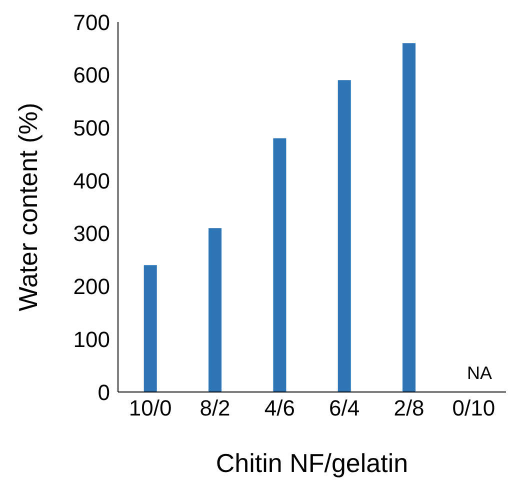  What do you see at coordinates (104, 392) in the screenshot?
I see `y-tick-label: 0` at bounding box center [104, 392].